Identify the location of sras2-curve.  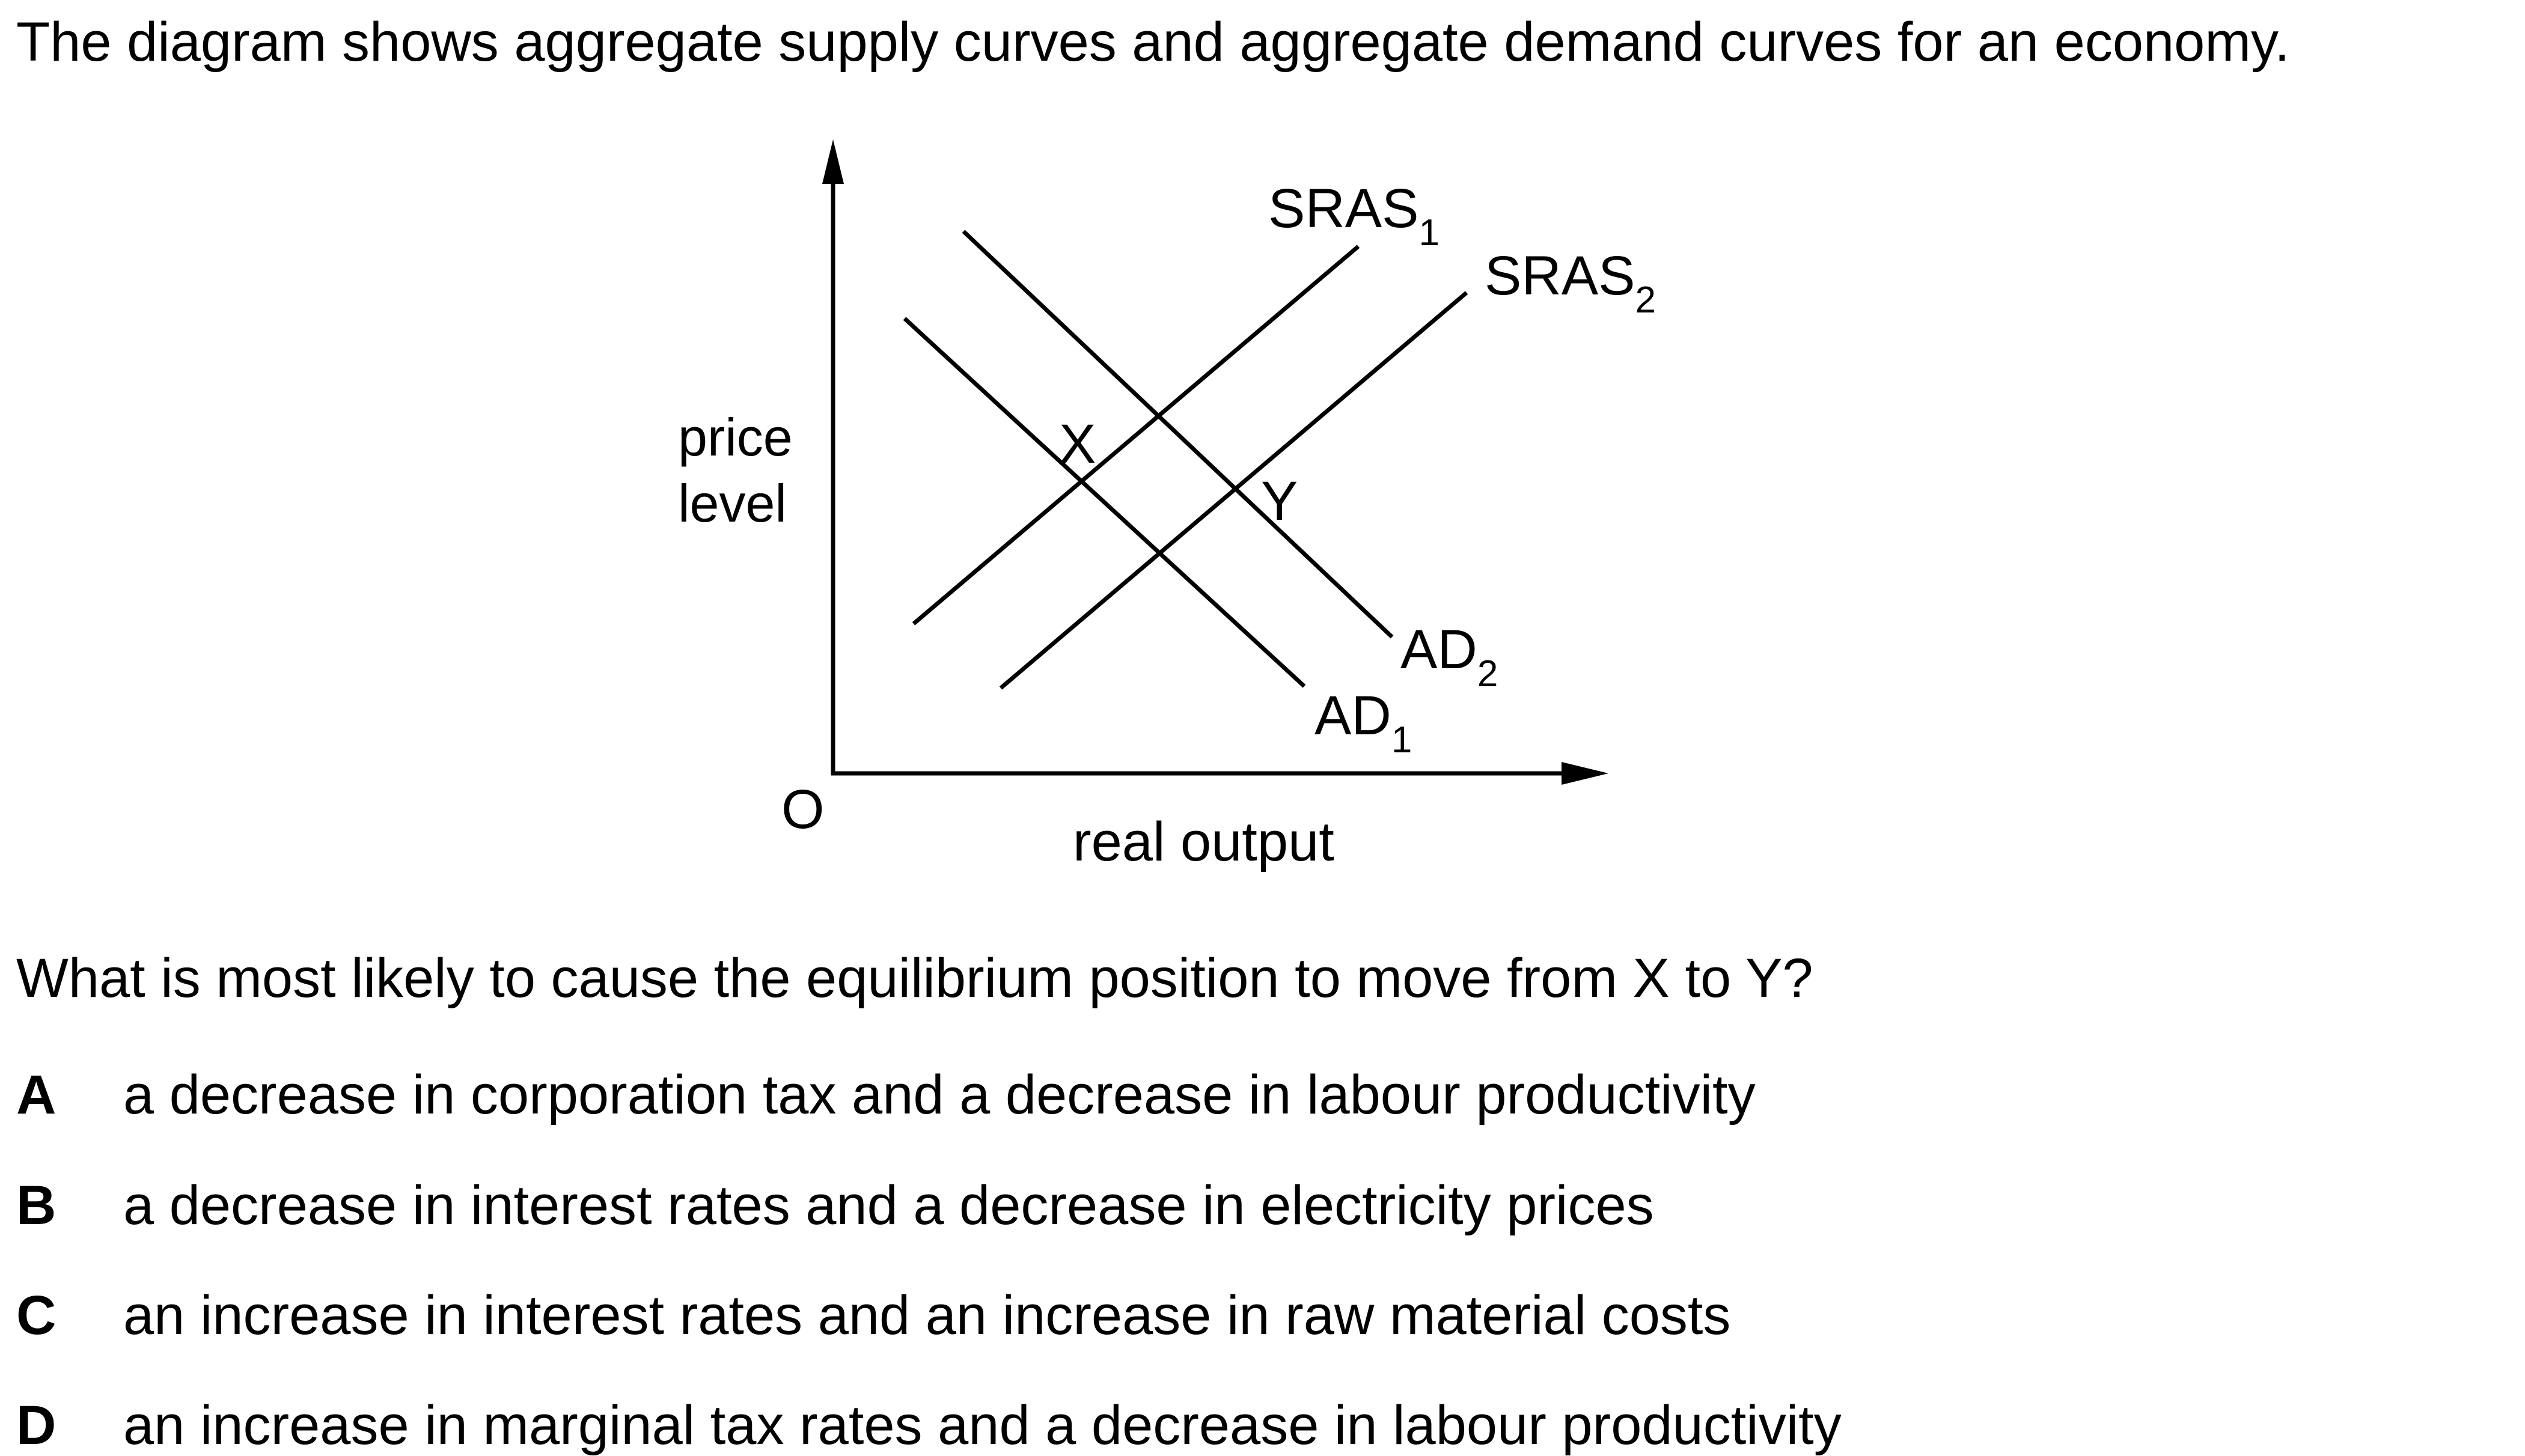
(1233, 490).